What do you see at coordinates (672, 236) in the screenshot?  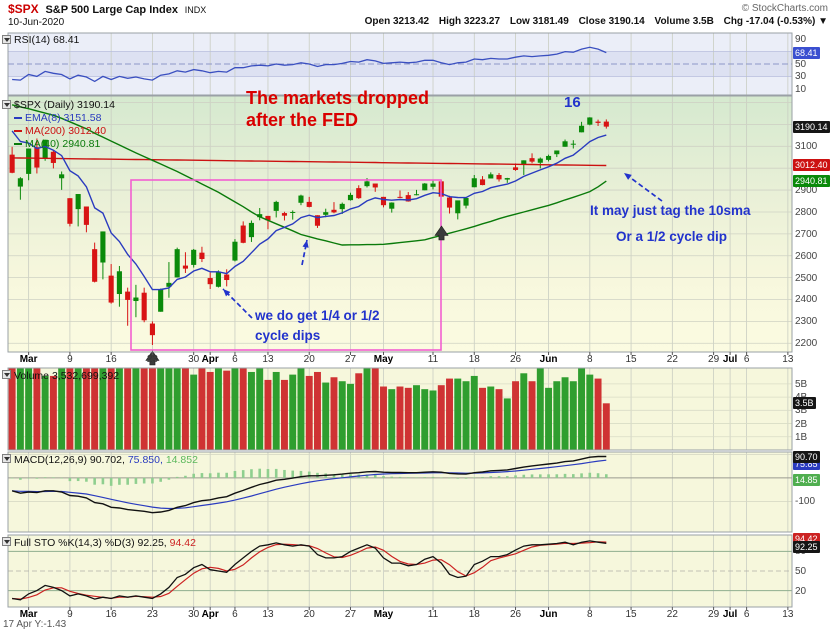 I see `annotation-half-cycle-dip: Or a 1/2 cycle dip` at bounding box center [672, 236].